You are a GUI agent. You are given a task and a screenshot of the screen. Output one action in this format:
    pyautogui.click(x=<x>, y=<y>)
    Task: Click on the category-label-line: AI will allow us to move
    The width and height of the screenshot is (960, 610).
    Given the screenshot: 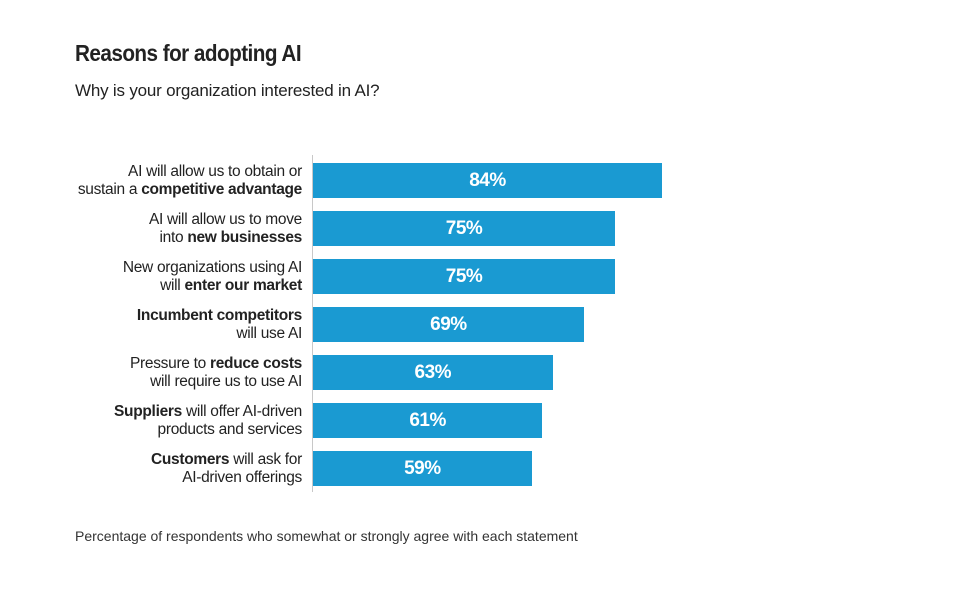 What is the action you would take?
    pyautogui.click(x=172, y=220)
    